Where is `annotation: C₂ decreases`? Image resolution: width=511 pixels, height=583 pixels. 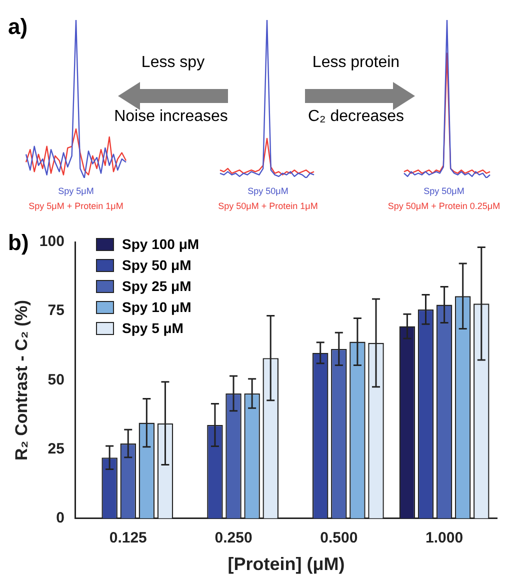
annotation: C₂ decreases is located at coordinates (356, 117).